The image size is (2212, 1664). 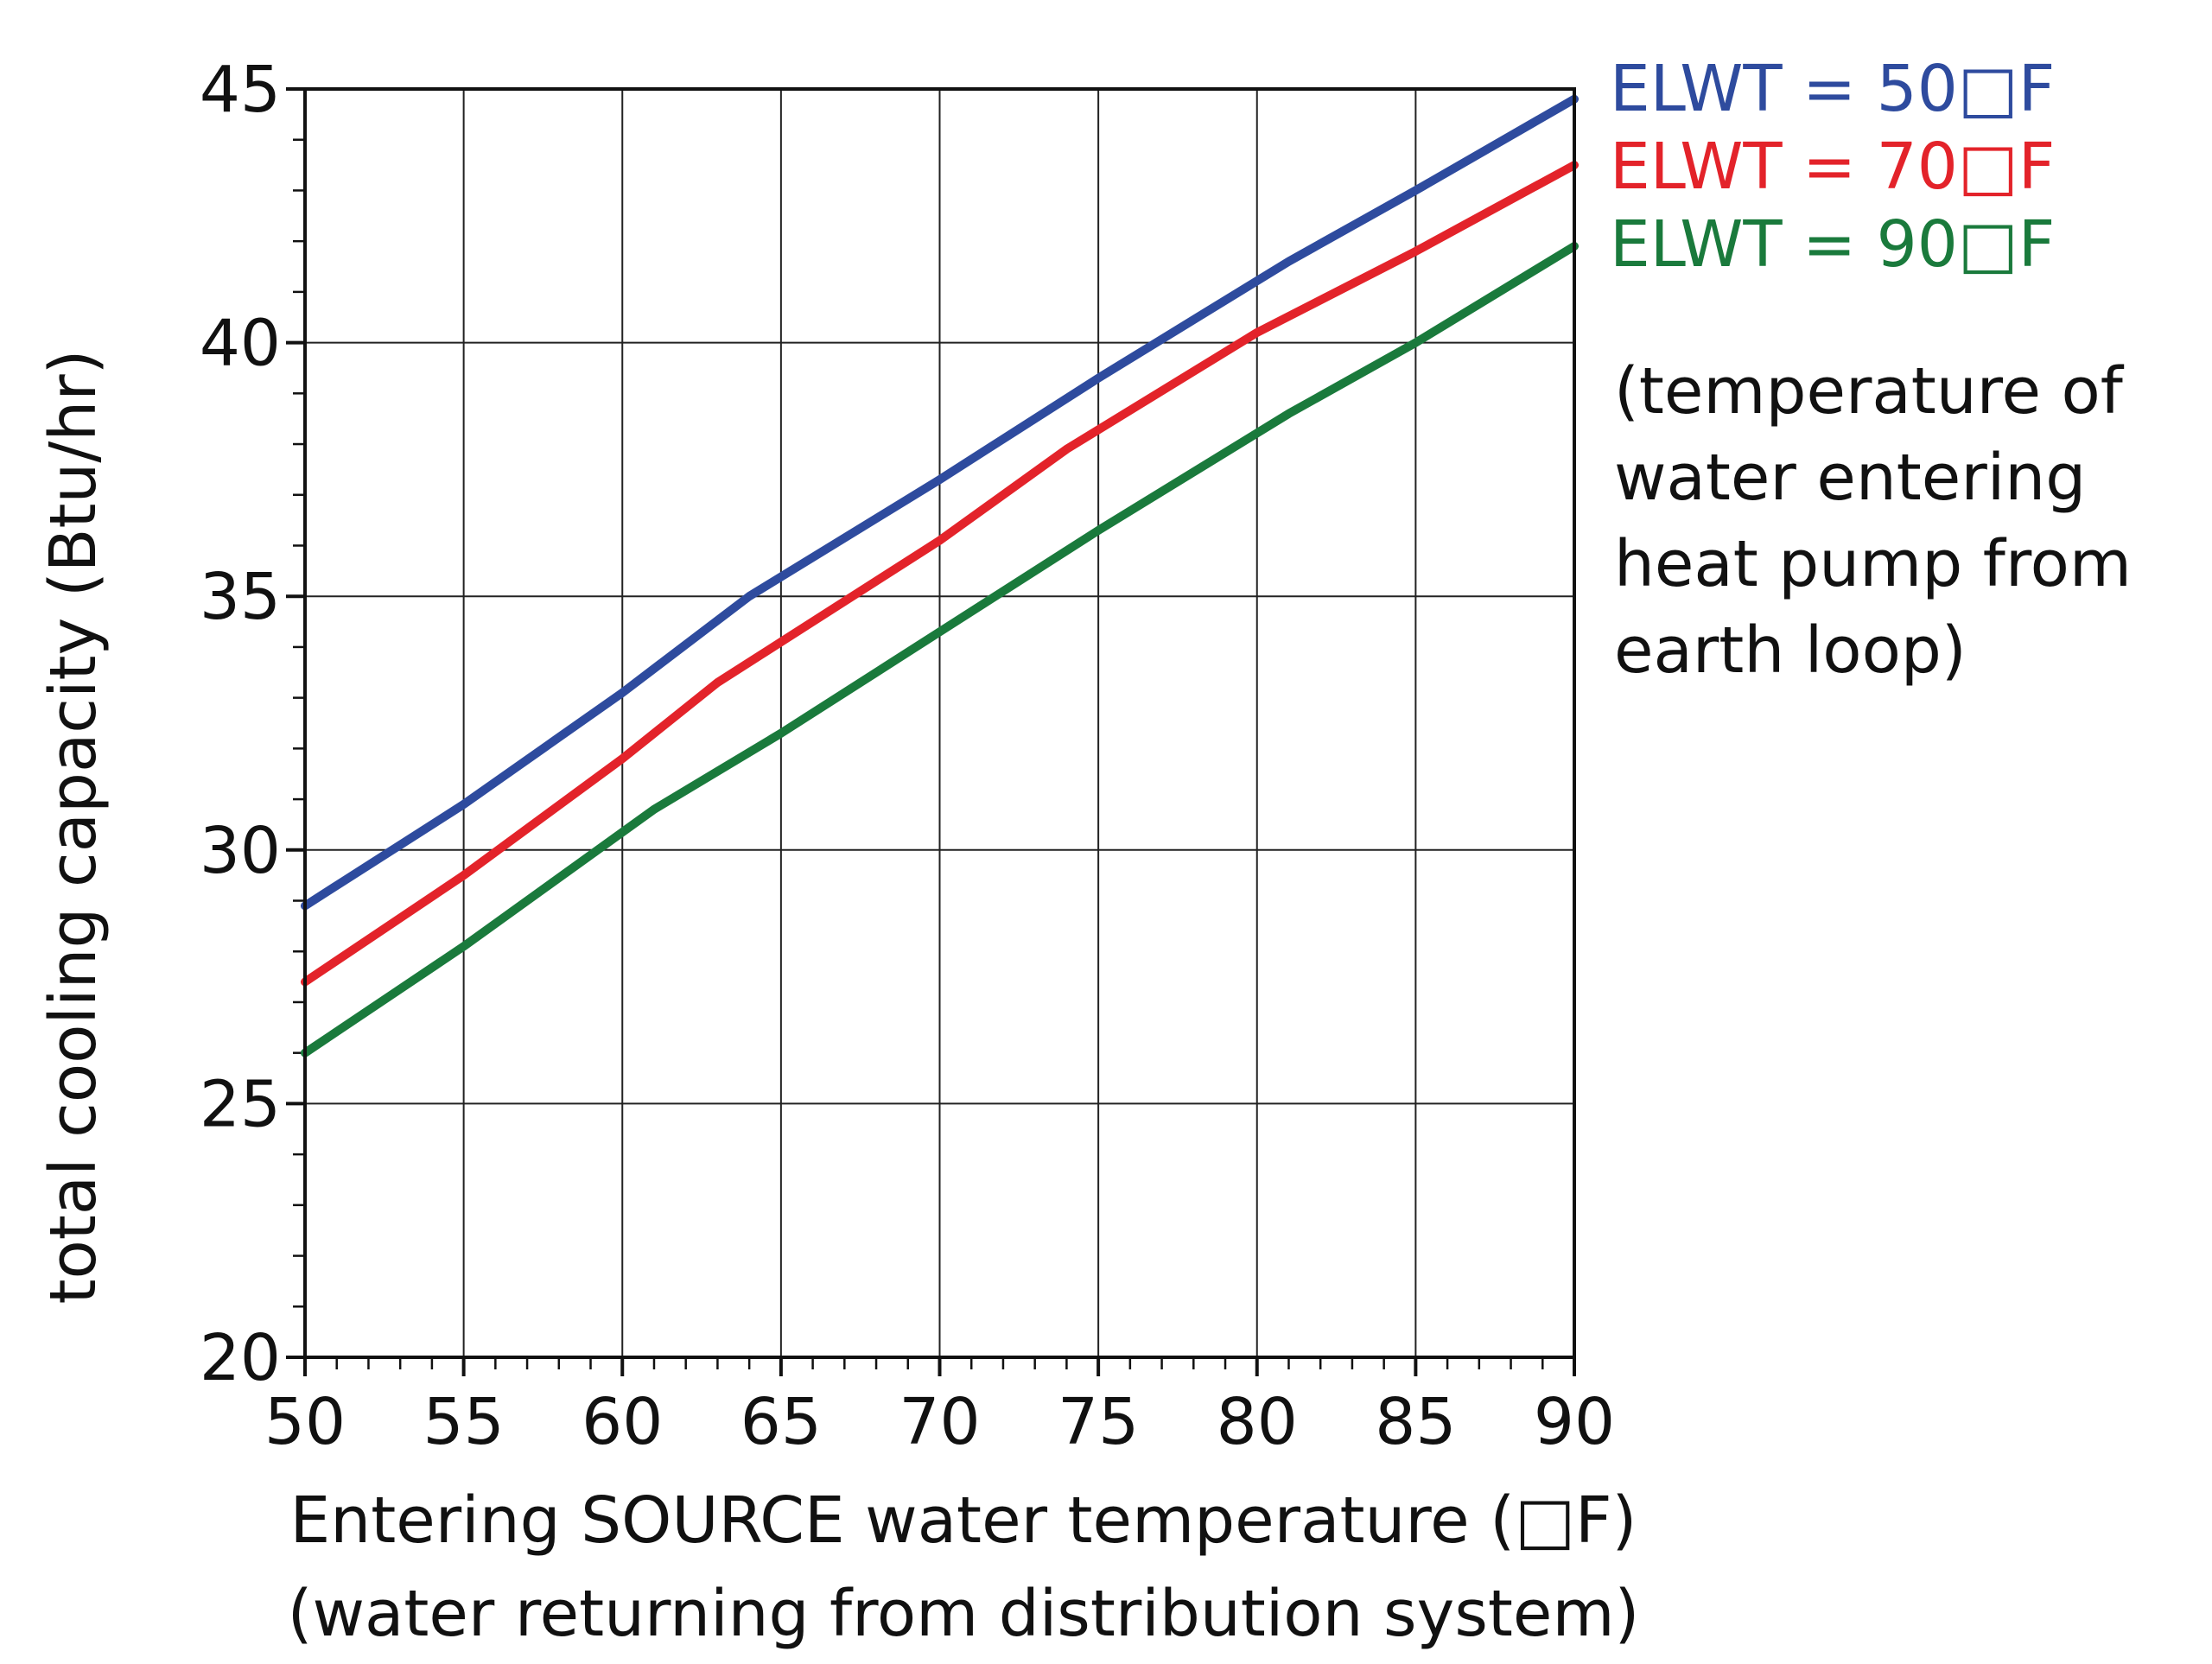 I want to click on y-tick-label: 20, so click(x=240, y=1358).